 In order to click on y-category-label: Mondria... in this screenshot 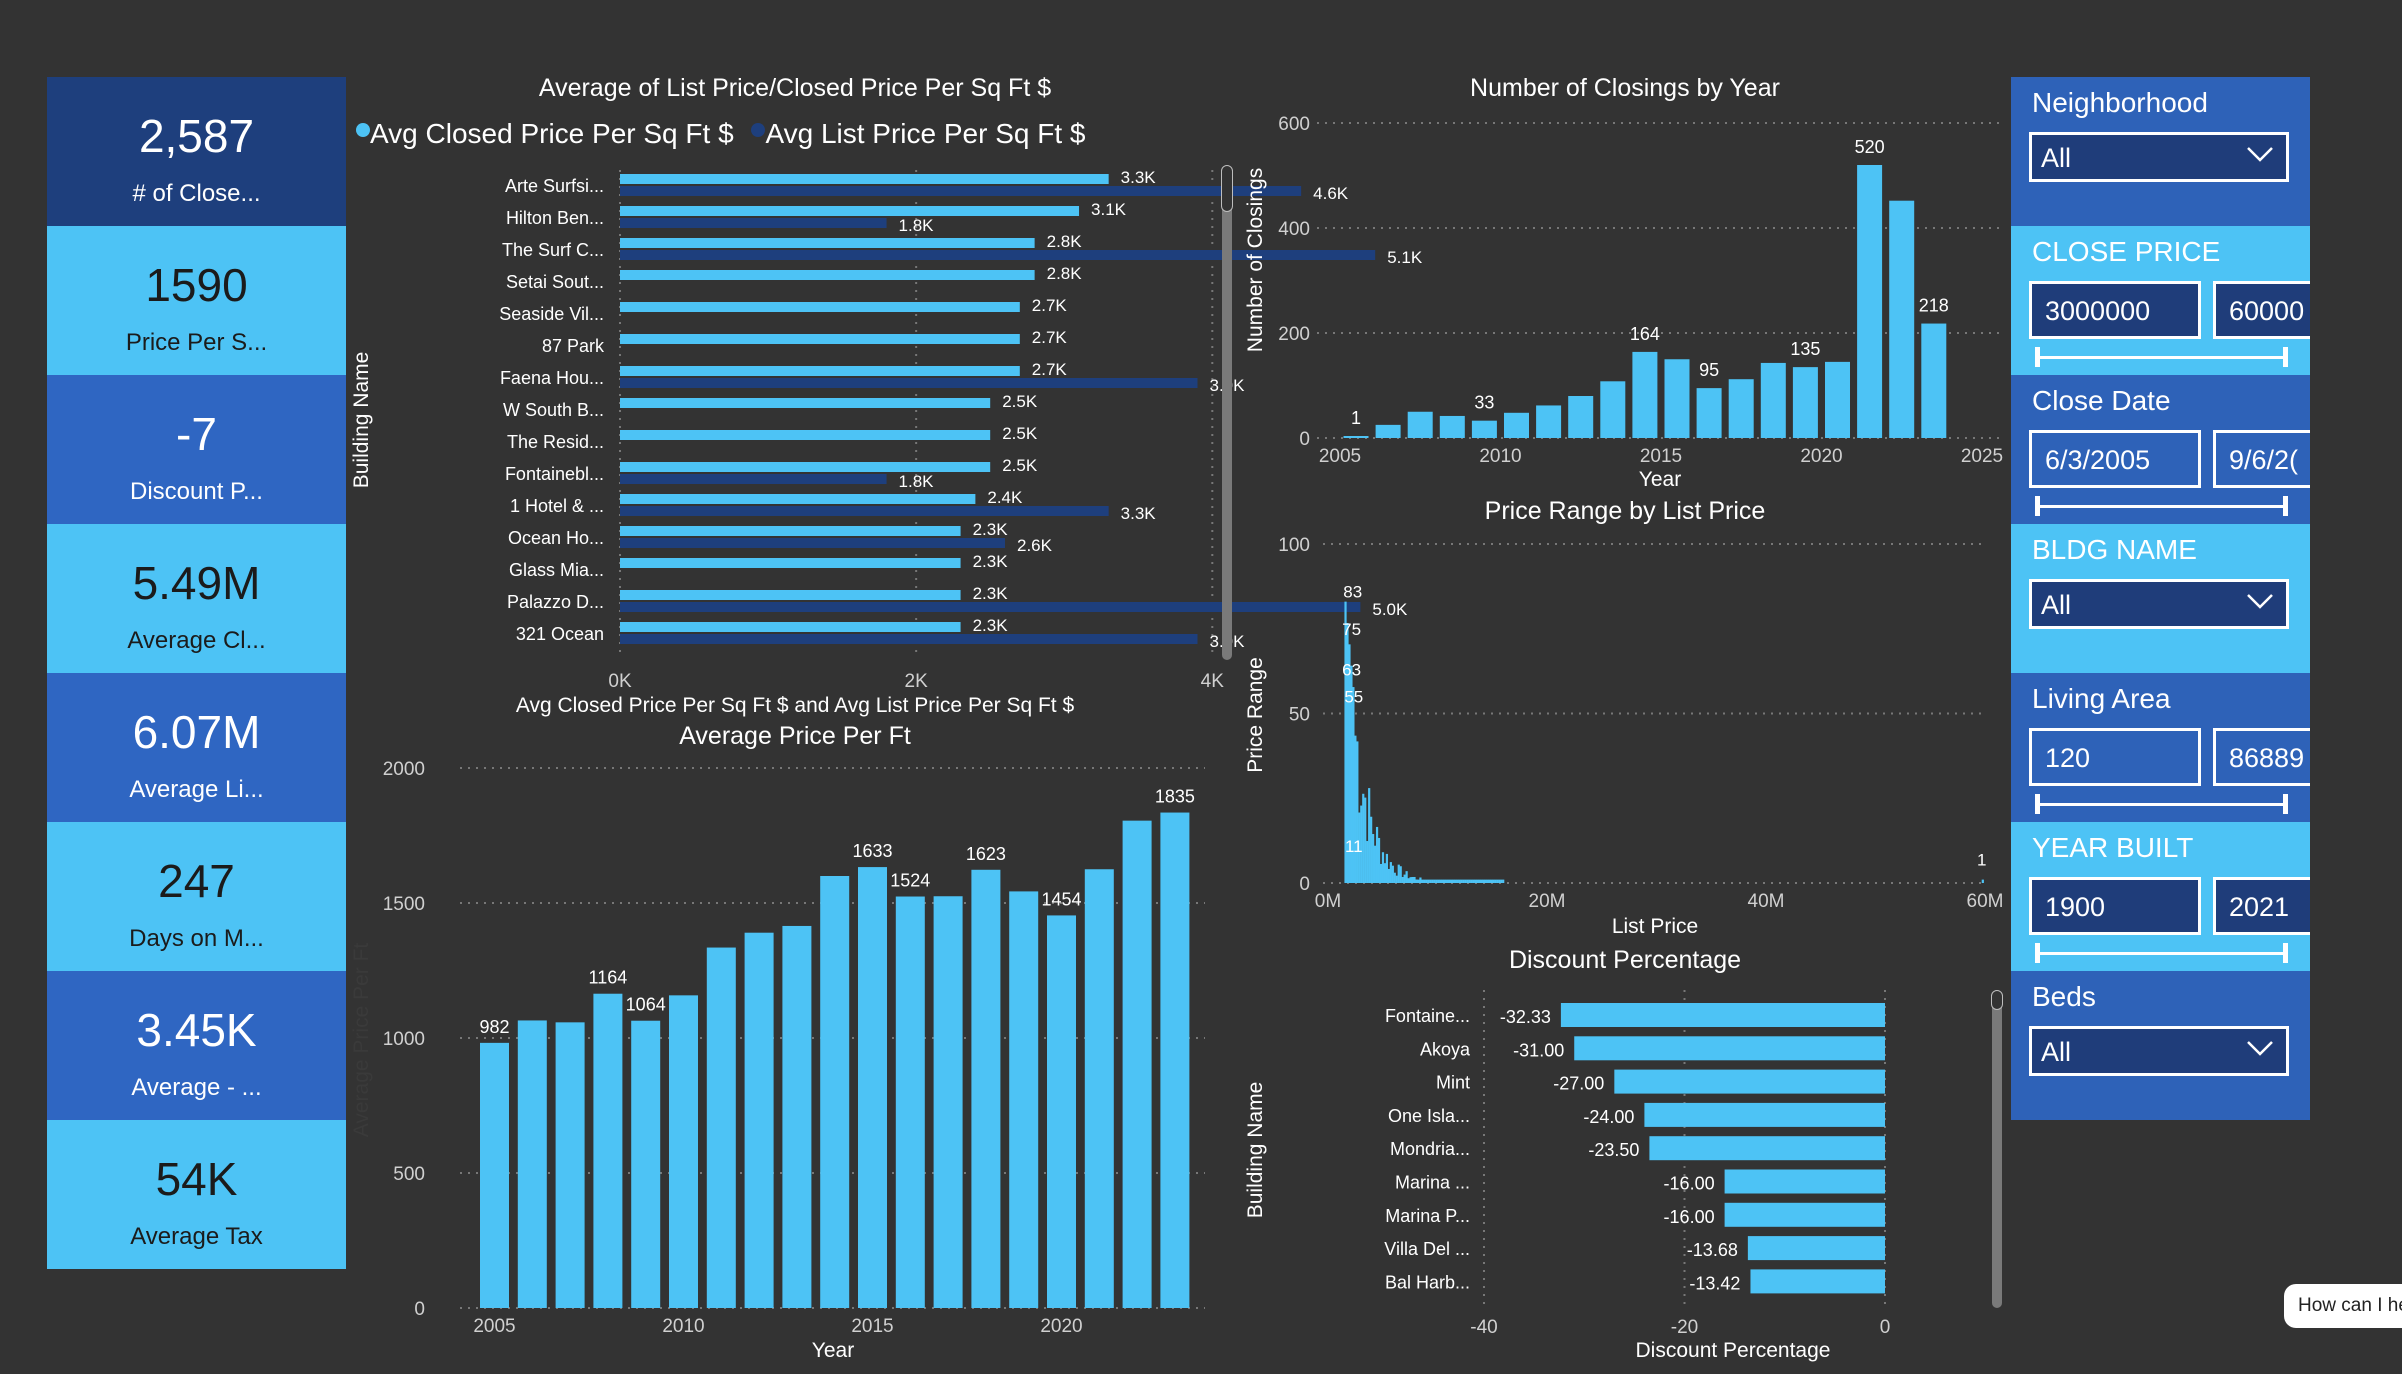, I will do `click(1430, 1149)`.